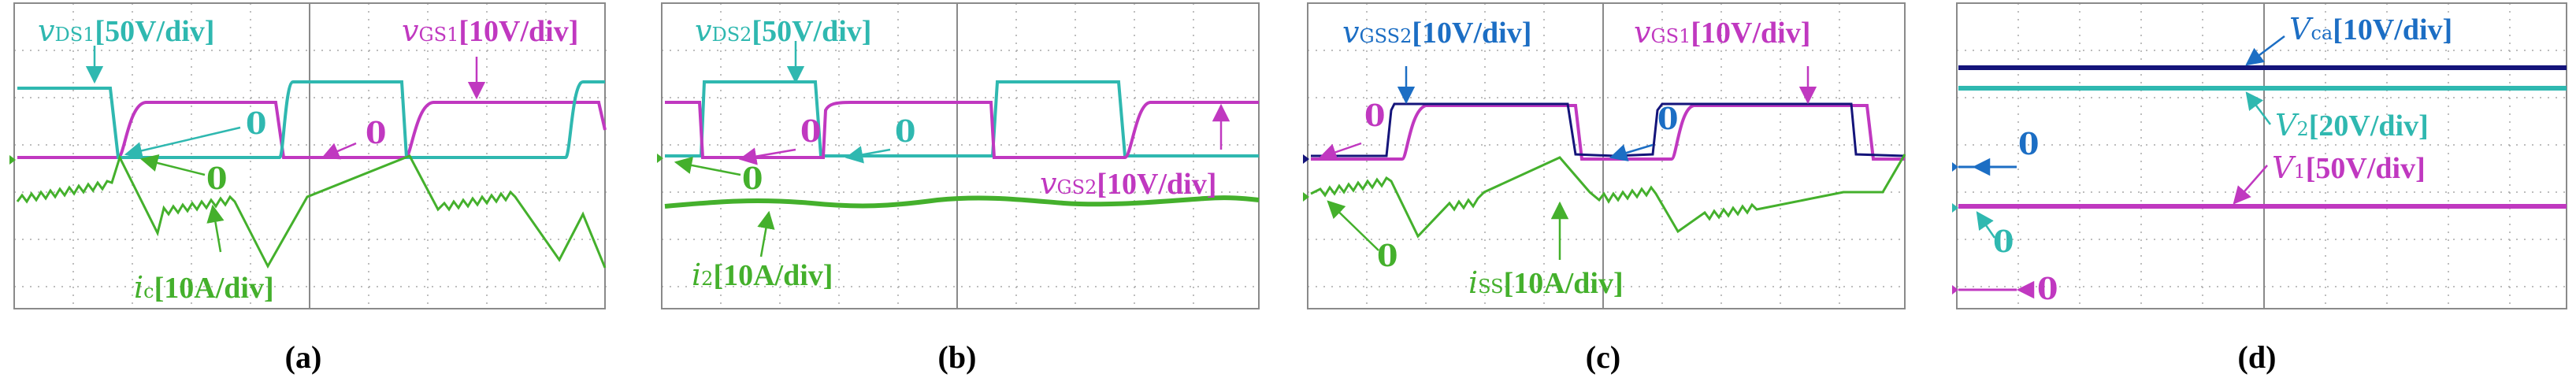  Describe the element at coordinates (311, 211) in the screenshot. I see `ic-trace` at that location.